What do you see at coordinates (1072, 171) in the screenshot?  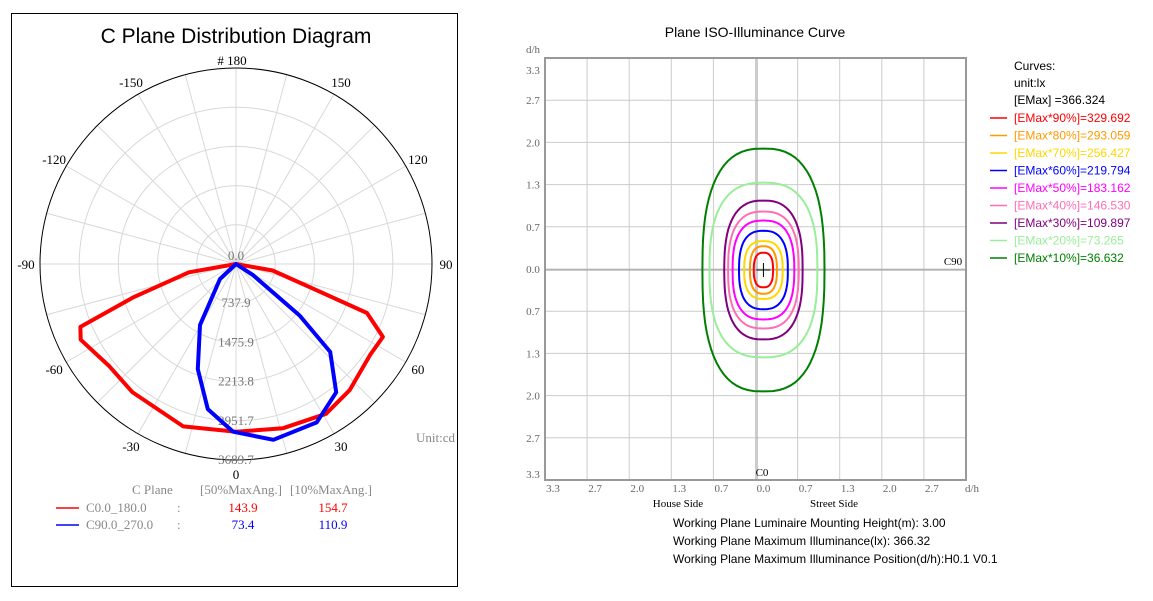 I see `legend-contour-label: [EMax*60%]=219.794` at bounding box center [1072, 171].